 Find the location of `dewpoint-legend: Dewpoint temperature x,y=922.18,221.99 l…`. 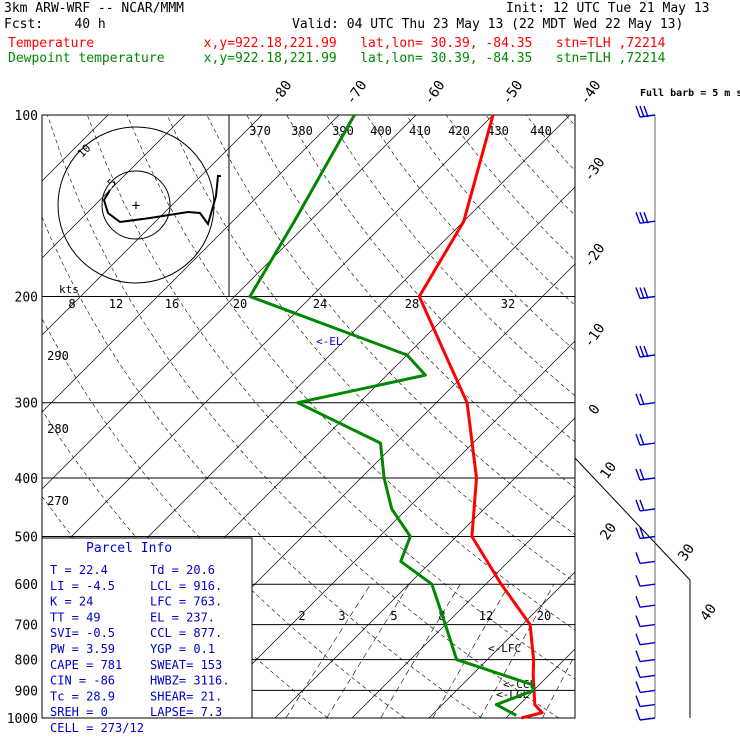

dewpoint-legend: Dewpoint temperature x,y=922.18,221.99 l… is located at coordinates (337, 58).